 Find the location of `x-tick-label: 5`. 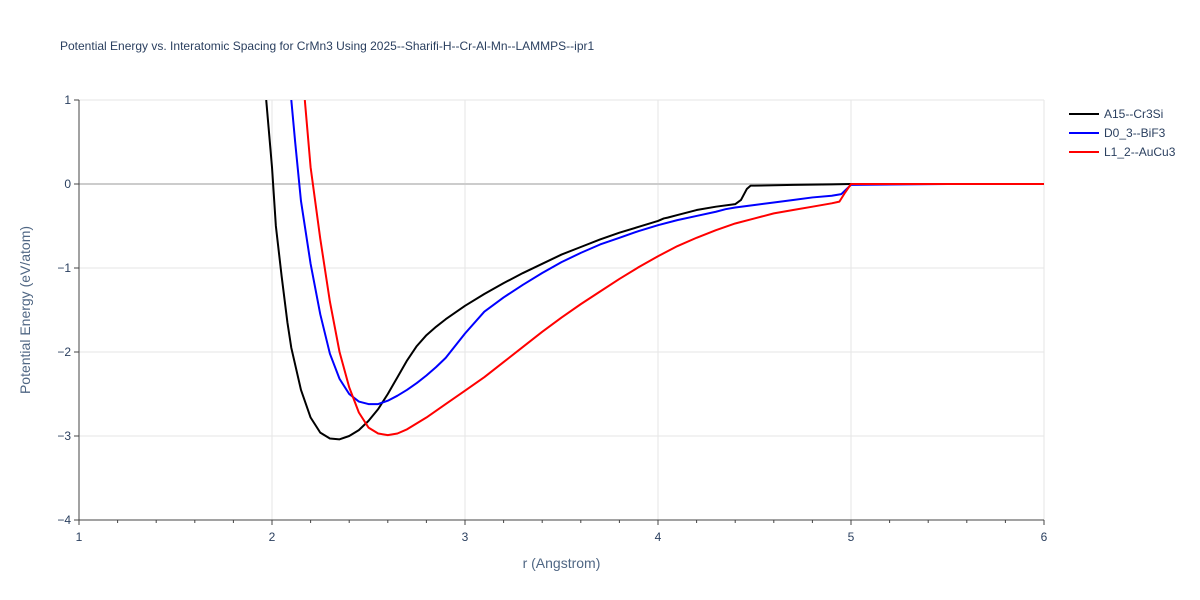

x-tick-label: 5 is located at coordinates (851, 537).